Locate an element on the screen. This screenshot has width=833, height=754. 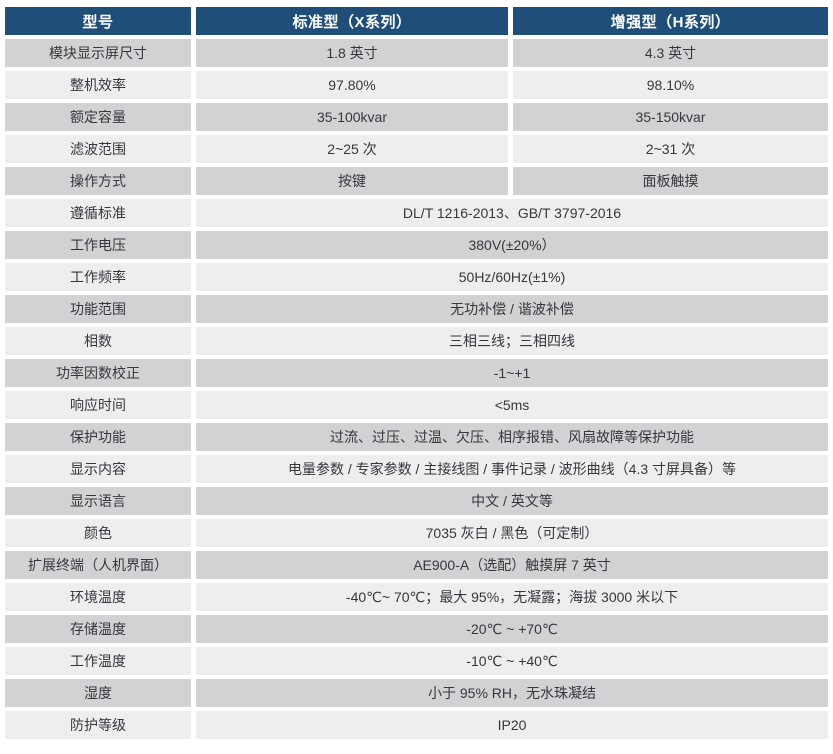
spec-row: 环境温度 -40℃~ 70℃；最大 95%，无凝露；海拔 3000 米以下 is located at coordinates (416, 597).